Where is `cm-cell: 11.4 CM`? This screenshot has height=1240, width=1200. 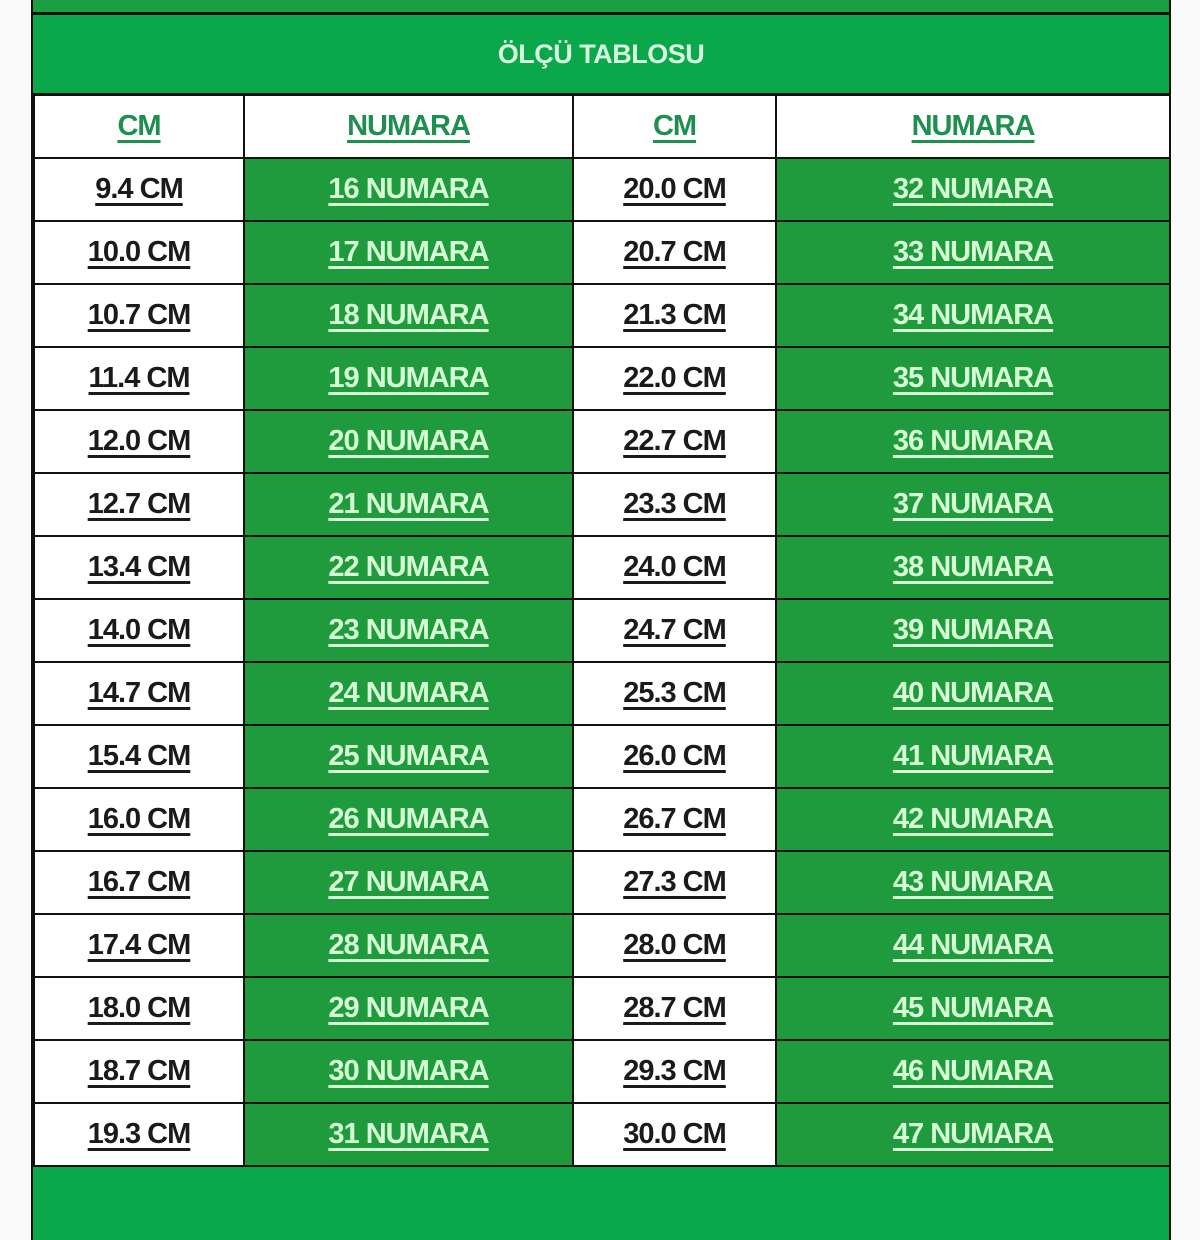
cm-cell: 11.4 CM is located at coordinates (139, 378).